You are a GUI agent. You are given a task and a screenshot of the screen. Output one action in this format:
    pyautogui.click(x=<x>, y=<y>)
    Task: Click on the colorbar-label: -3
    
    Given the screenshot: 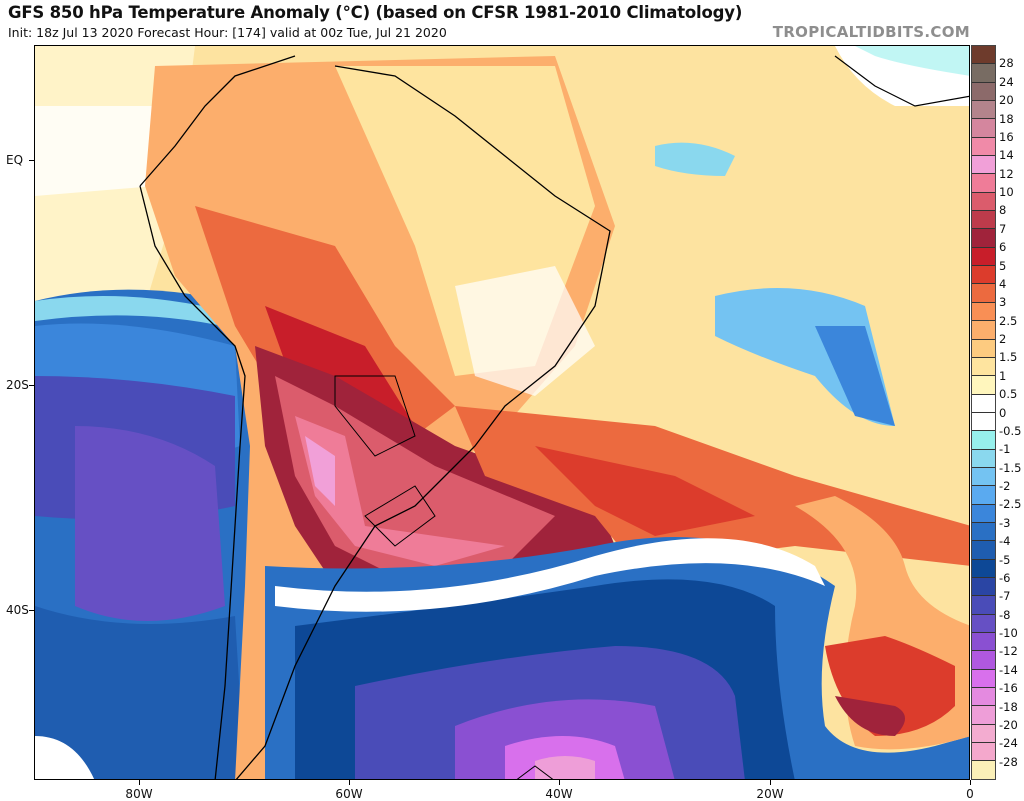 What is the action you would take?
    pyautogui.click(x=1005, y=522)
    